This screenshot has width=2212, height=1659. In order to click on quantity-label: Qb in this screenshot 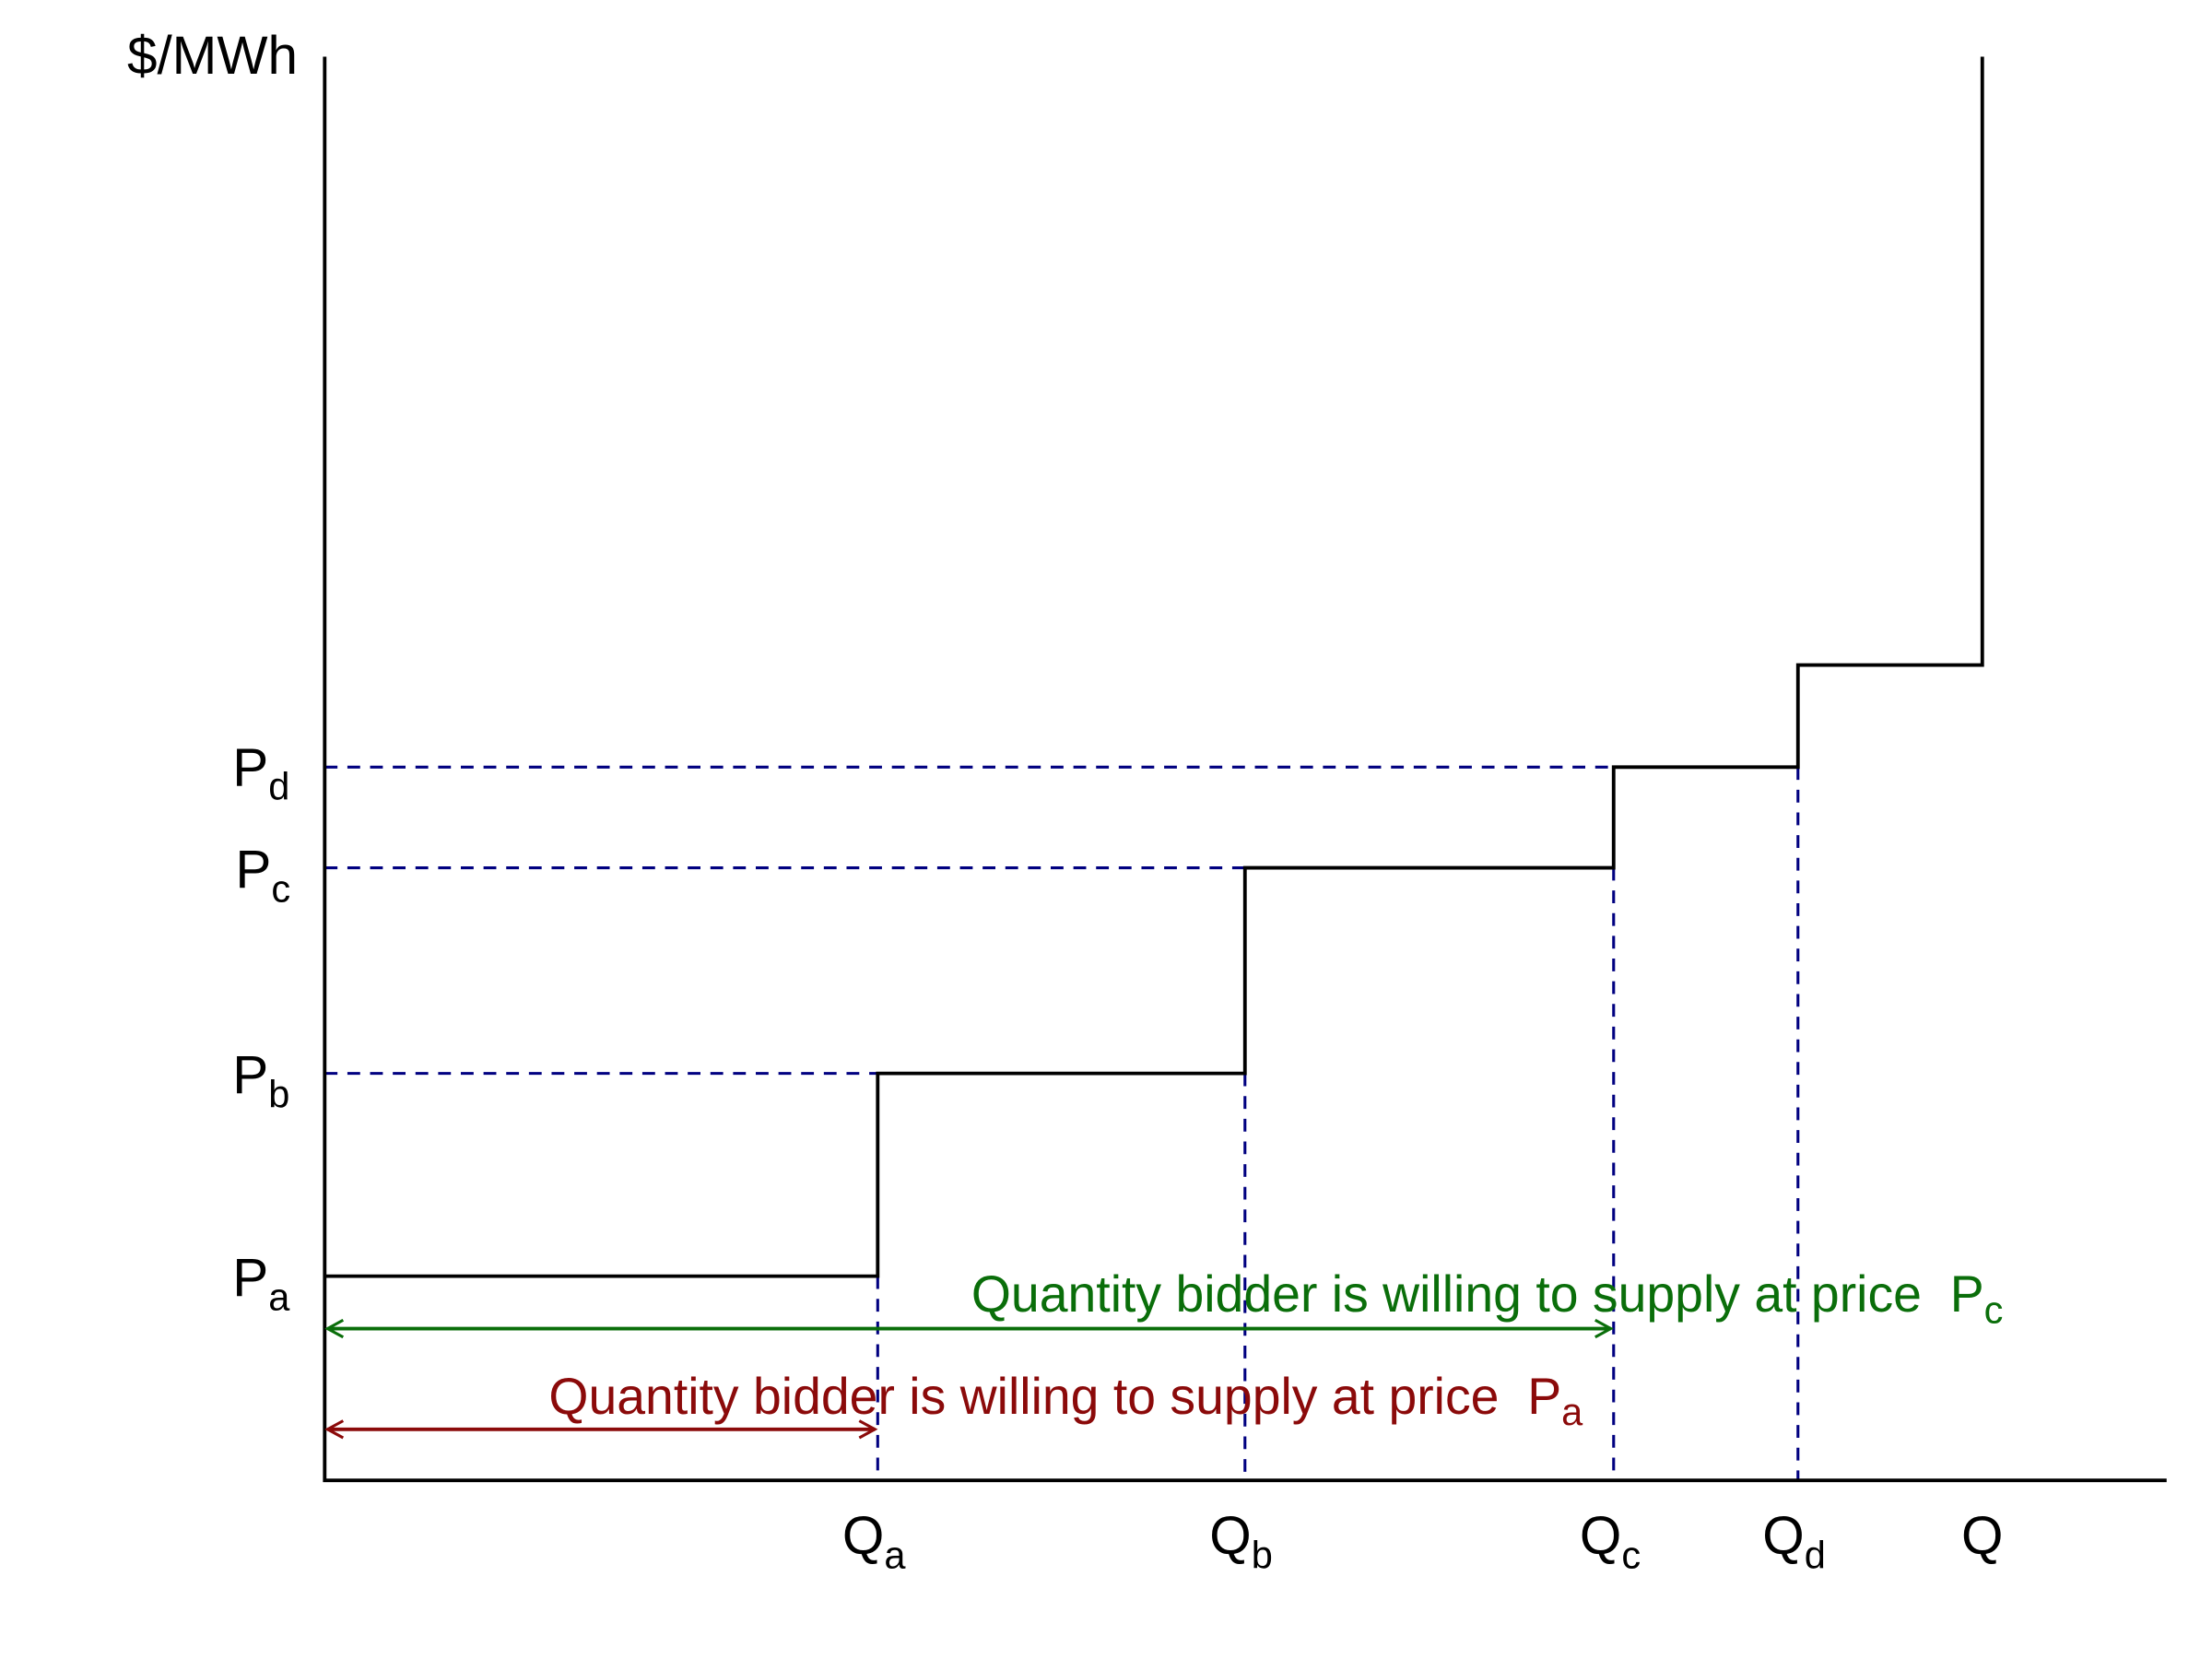, I will do `click(1241, 1541)`.